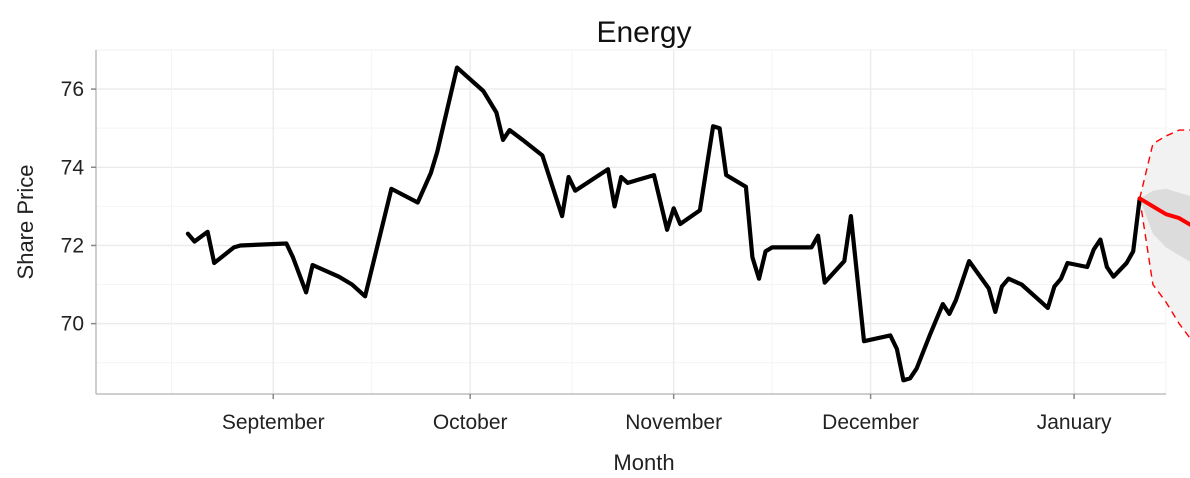 This screenshot has height=478, width=1190. What do you see at coordinates (643, 462) in the screenshot?
I see `x-axis-label: Month` at bounding box center [643, 462].